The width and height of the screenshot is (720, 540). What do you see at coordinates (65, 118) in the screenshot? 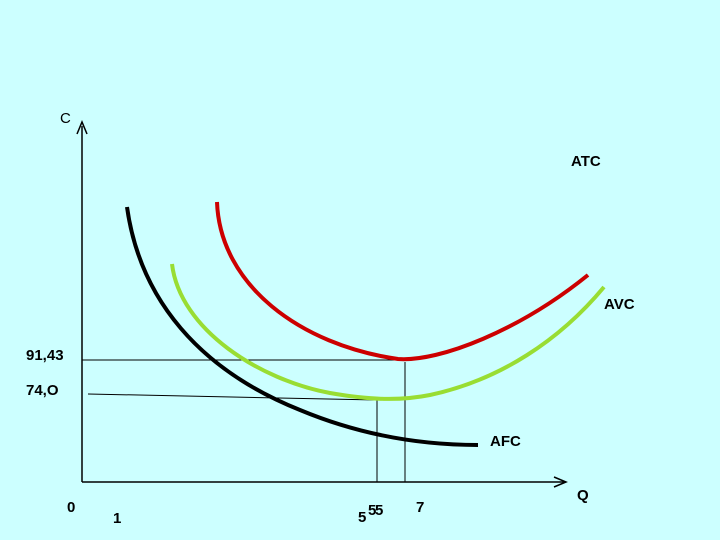
I see `y-axis-label: C` at bounding box center [65, 118].